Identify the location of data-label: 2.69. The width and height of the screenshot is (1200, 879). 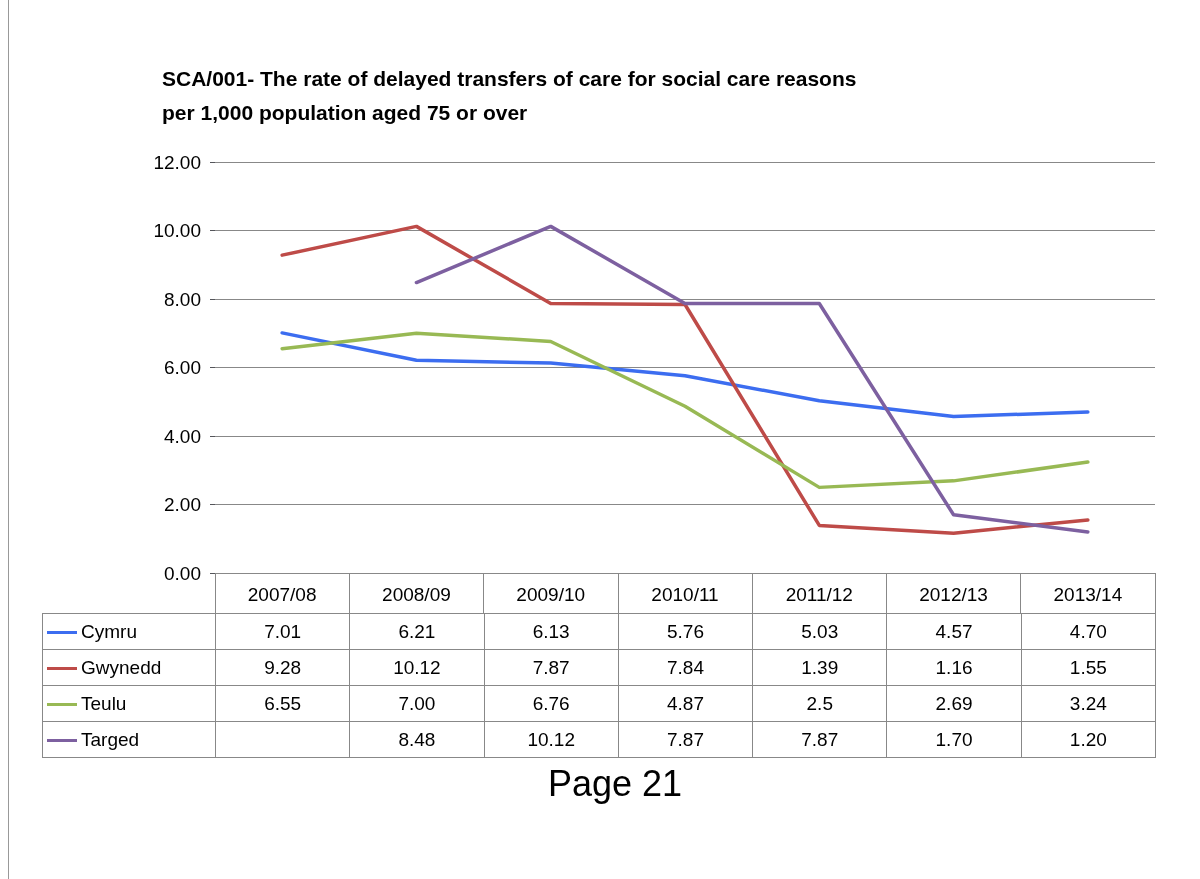
(954, 703).